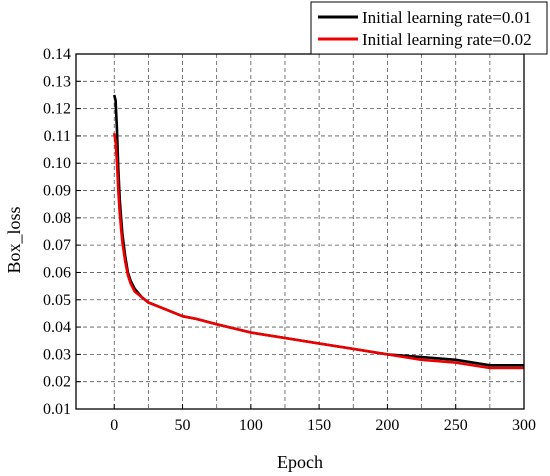 Image resolution: width=550 pixels, height=476 pixels. What do you see at coordinates (524, 425) in the screenshot?
I see `x-tick-label: 300` at bounding box center [524, 425].